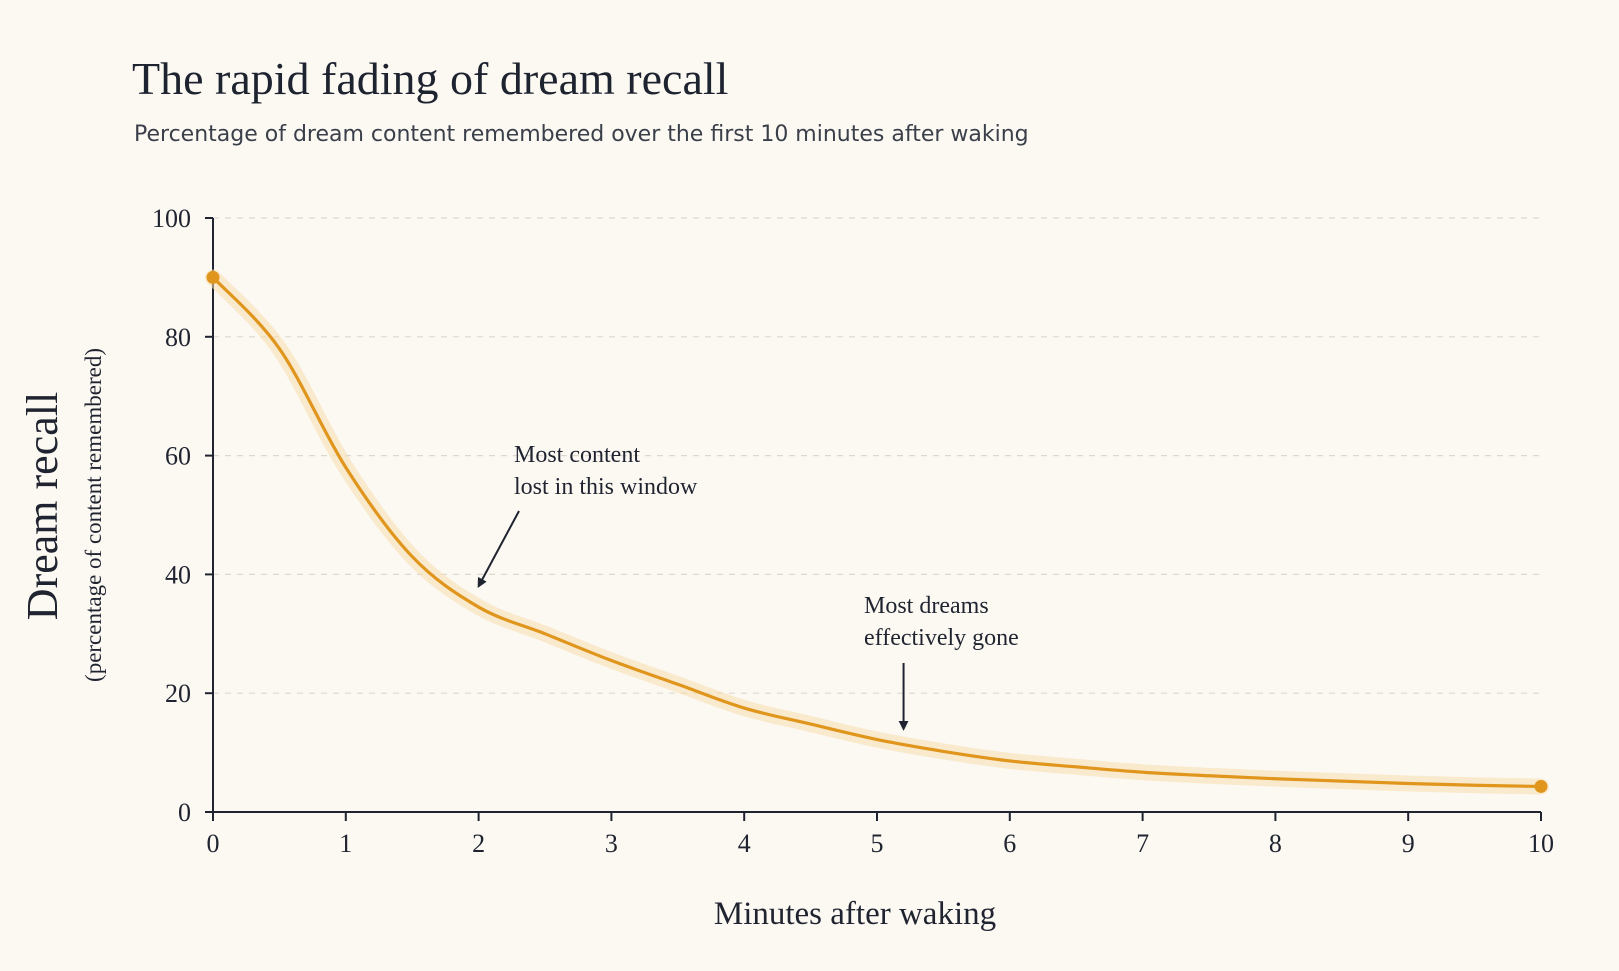  I want to click on x-tick-label: 8, so click(1275, 843).